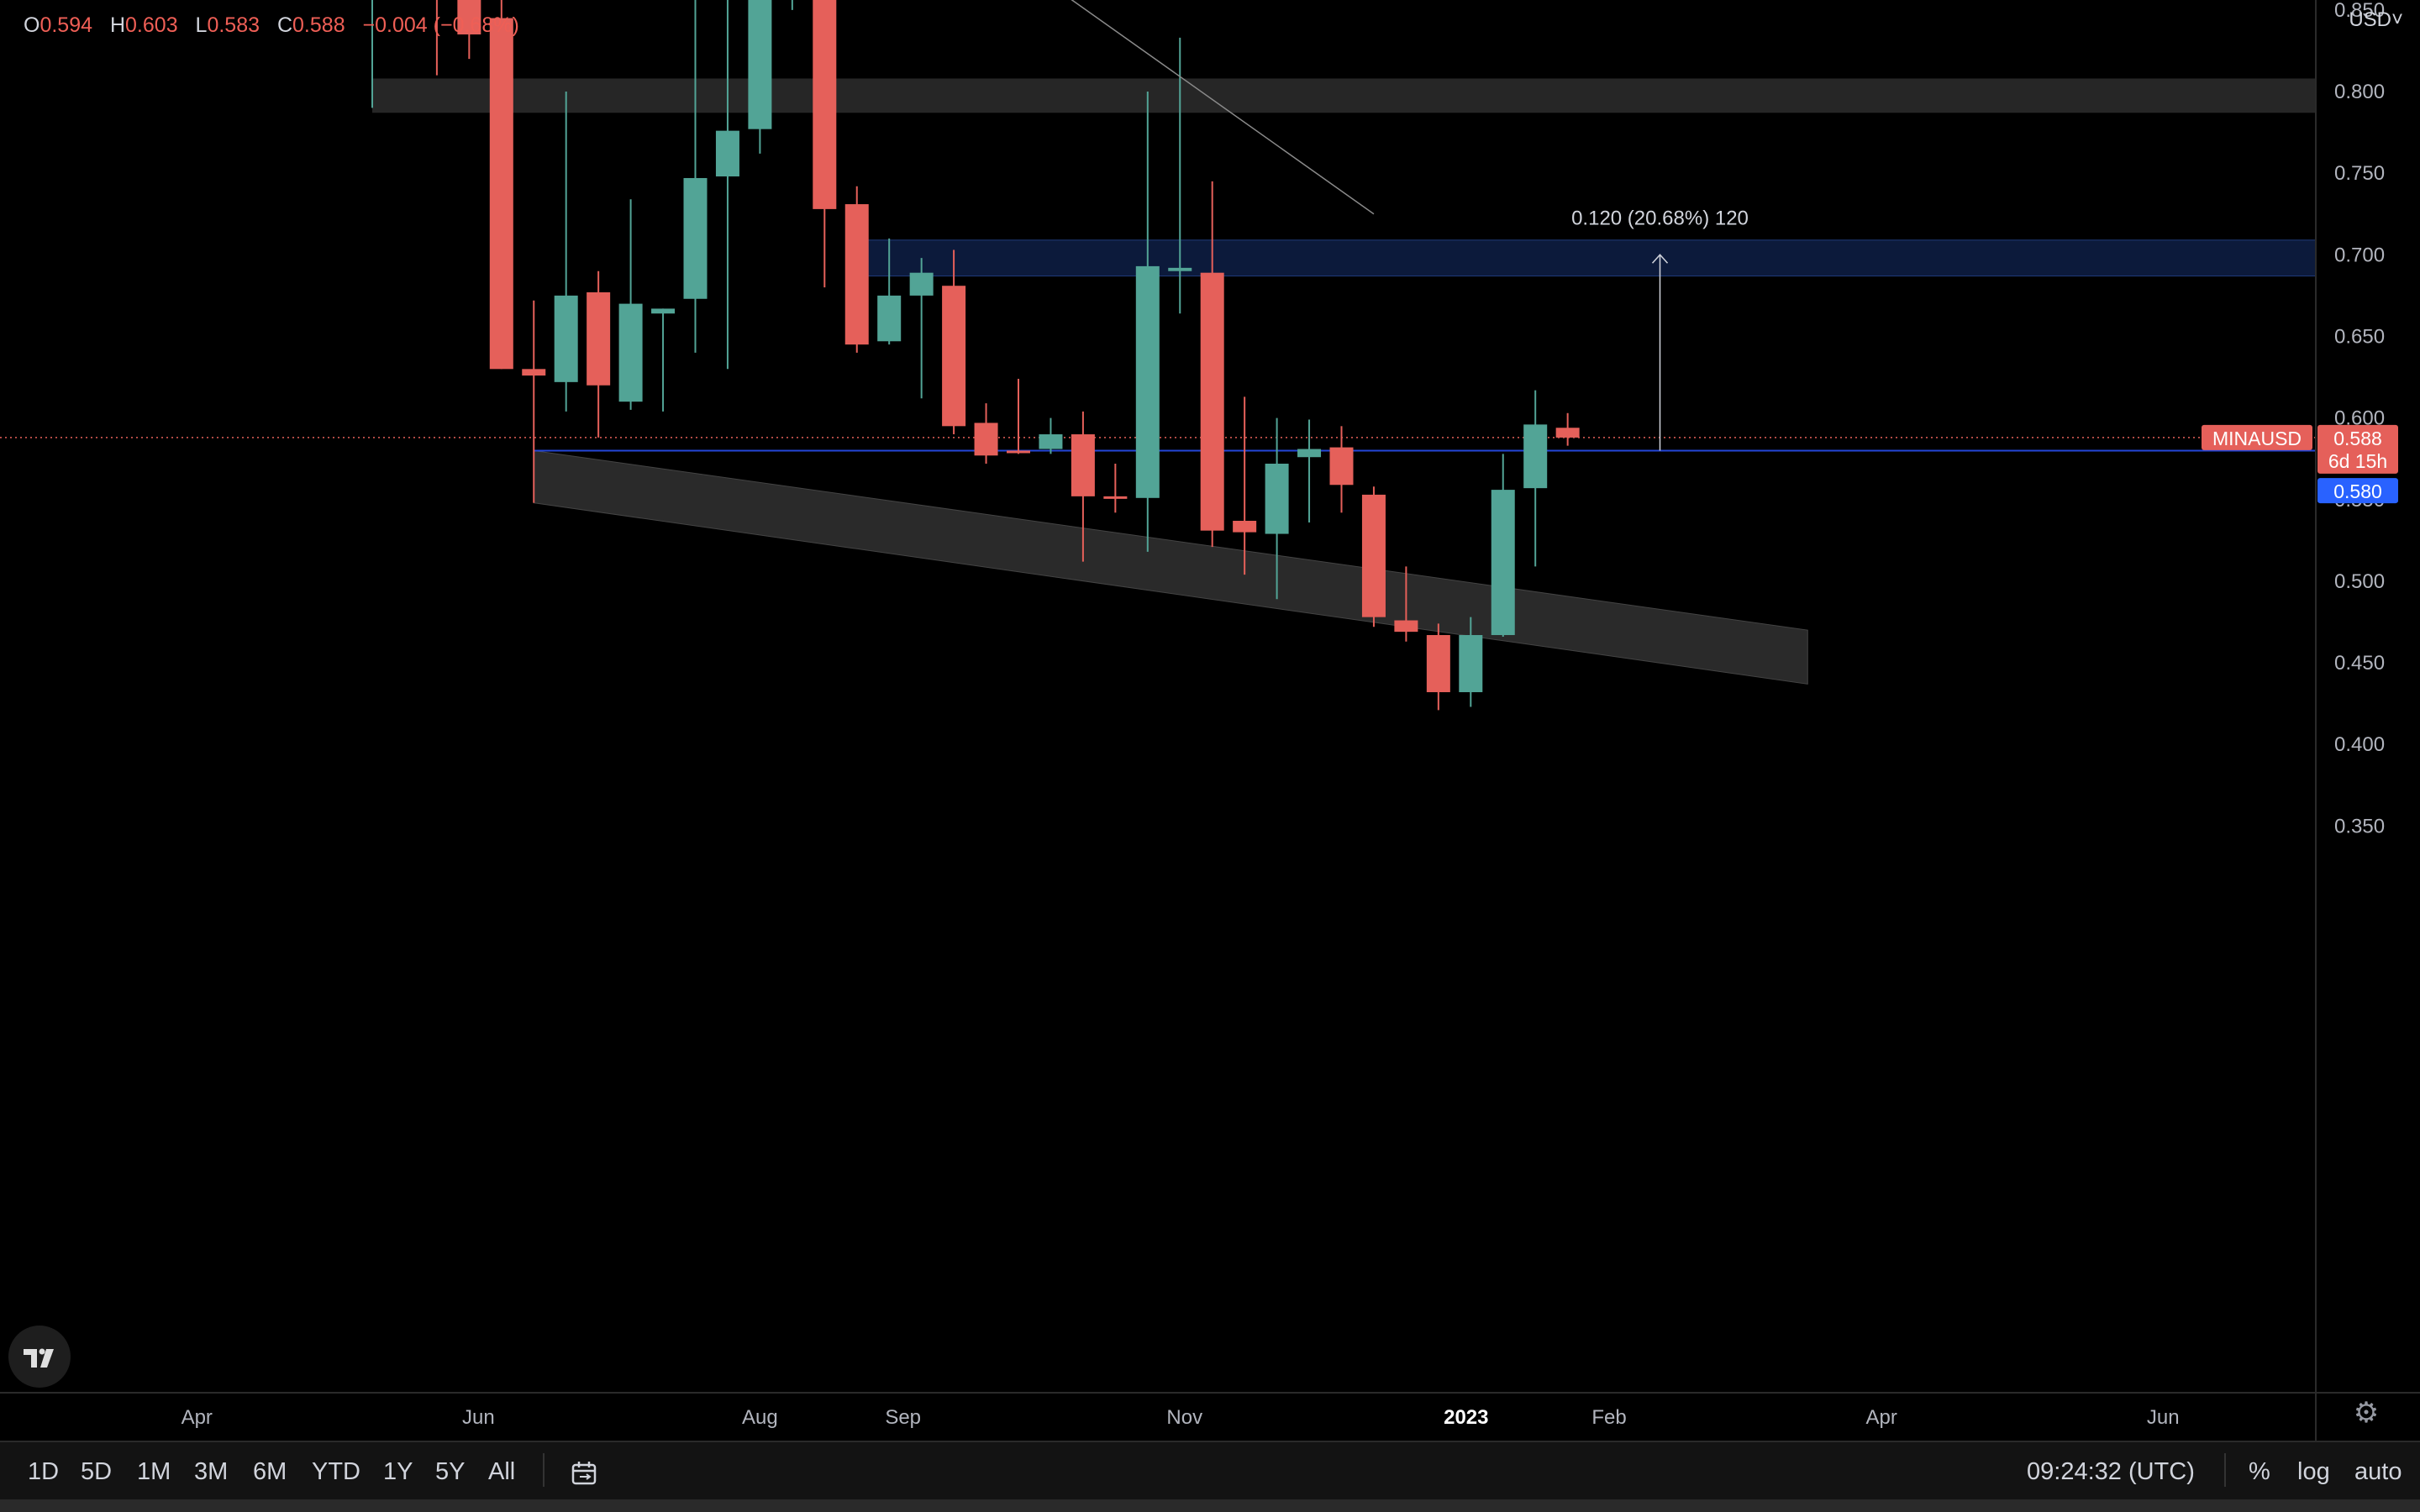  I want to click on log-toggle: log, so click(2313, 1471).